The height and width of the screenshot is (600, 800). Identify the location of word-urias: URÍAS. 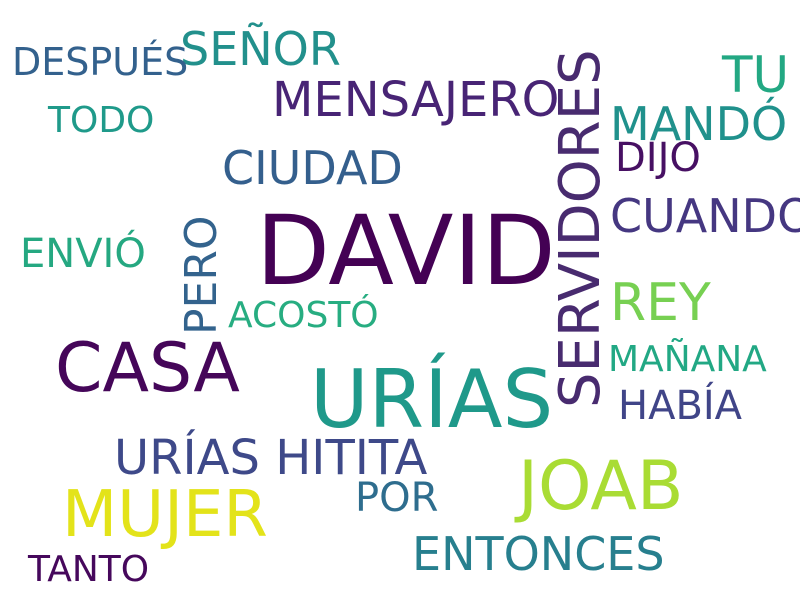
(432, 399).